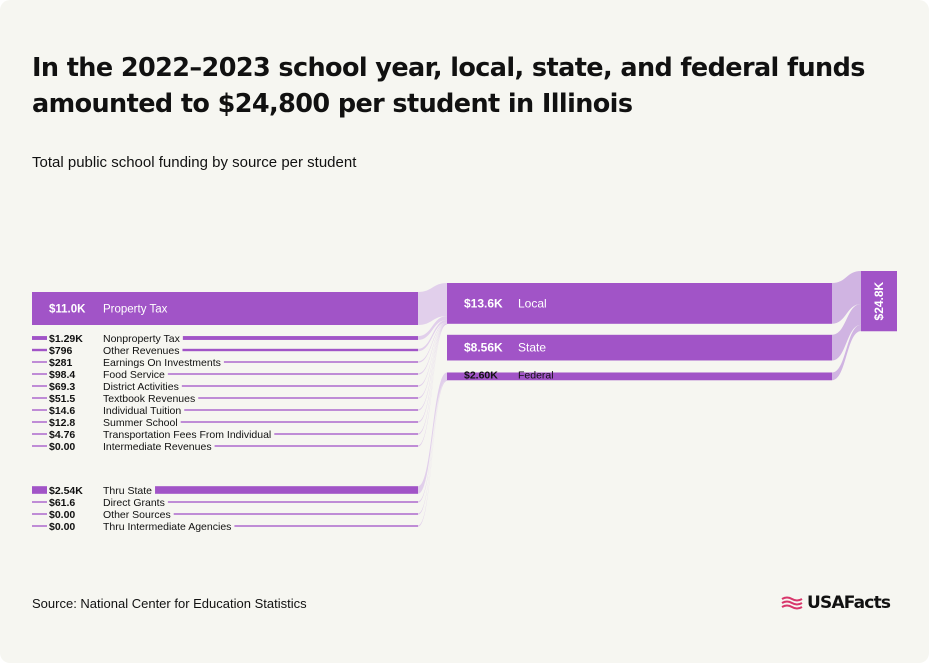  What do you see at coordinates (39, 422) in the screenshot?
I see `source-stub-summer-school` at bounding box center [39, 422].